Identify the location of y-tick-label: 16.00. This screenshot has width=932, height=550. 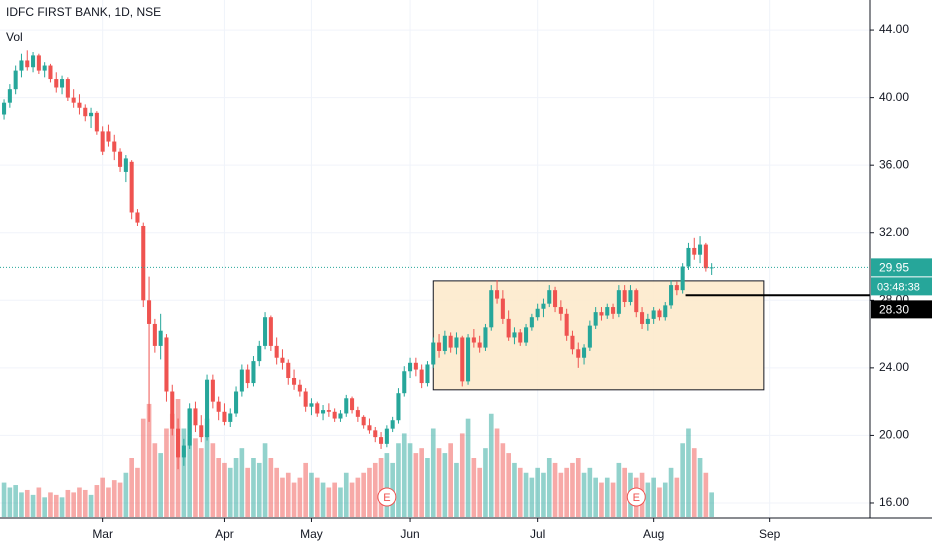
(894, 502).